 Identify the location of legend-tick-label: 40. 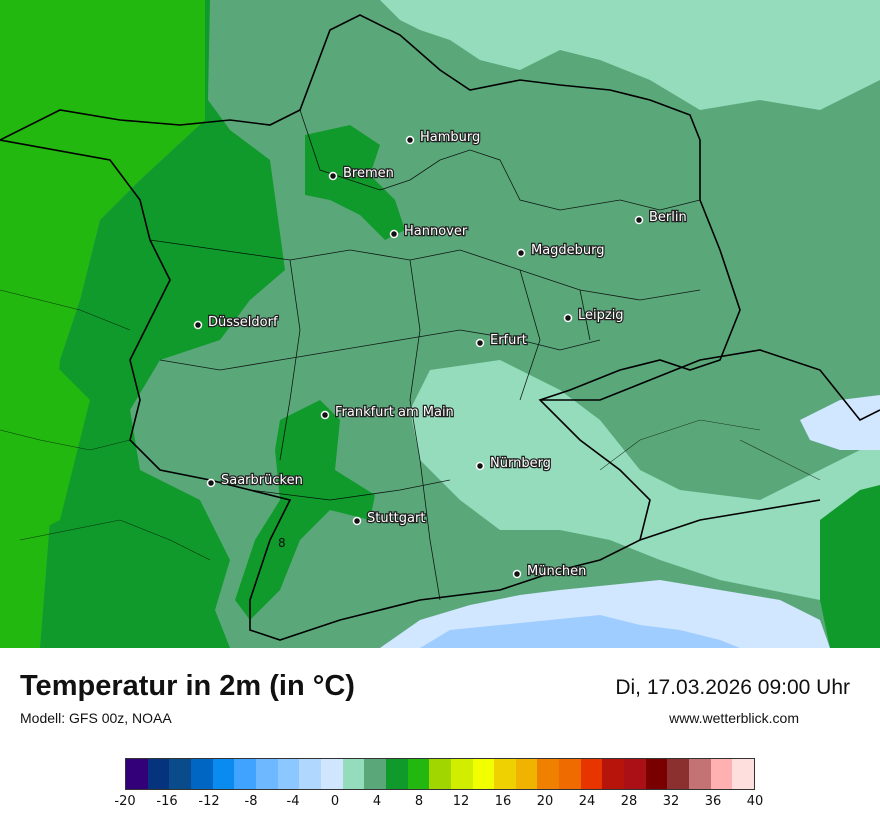
(755, 801).